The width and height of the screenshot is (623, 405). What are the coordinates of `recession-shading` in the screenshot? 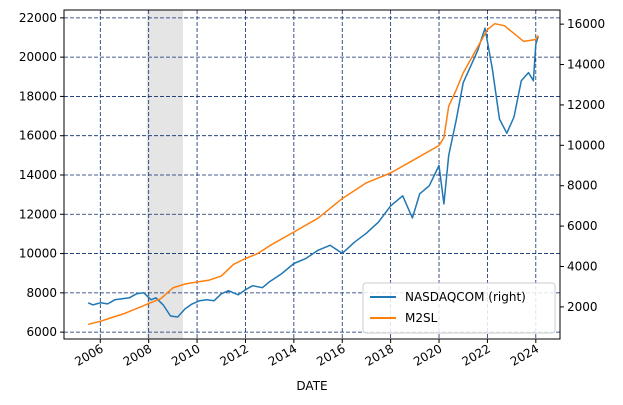 It's located at (165, 174).